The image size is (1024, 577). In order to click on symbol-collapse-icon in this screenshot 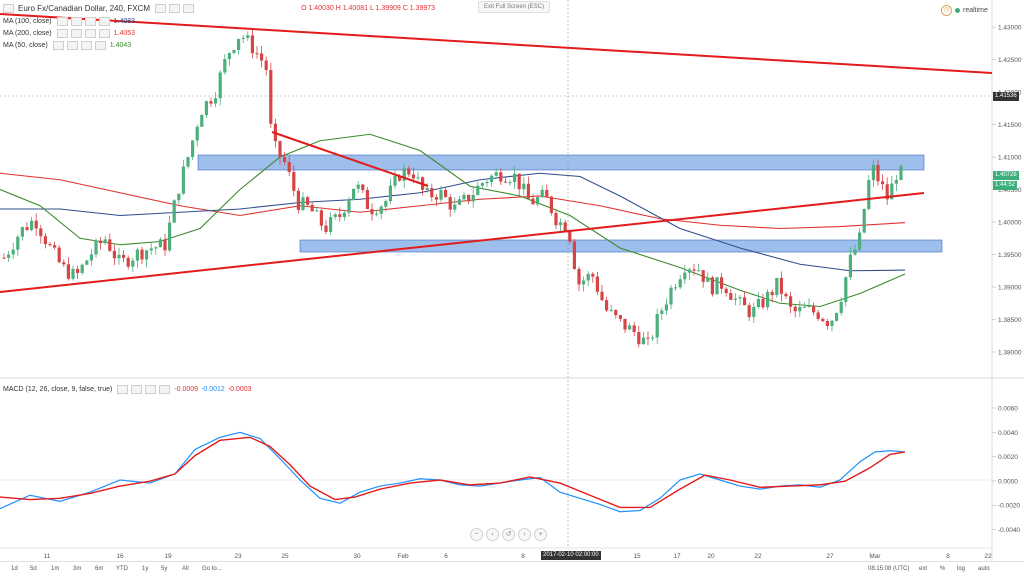, I will do `click(8, 8)`.